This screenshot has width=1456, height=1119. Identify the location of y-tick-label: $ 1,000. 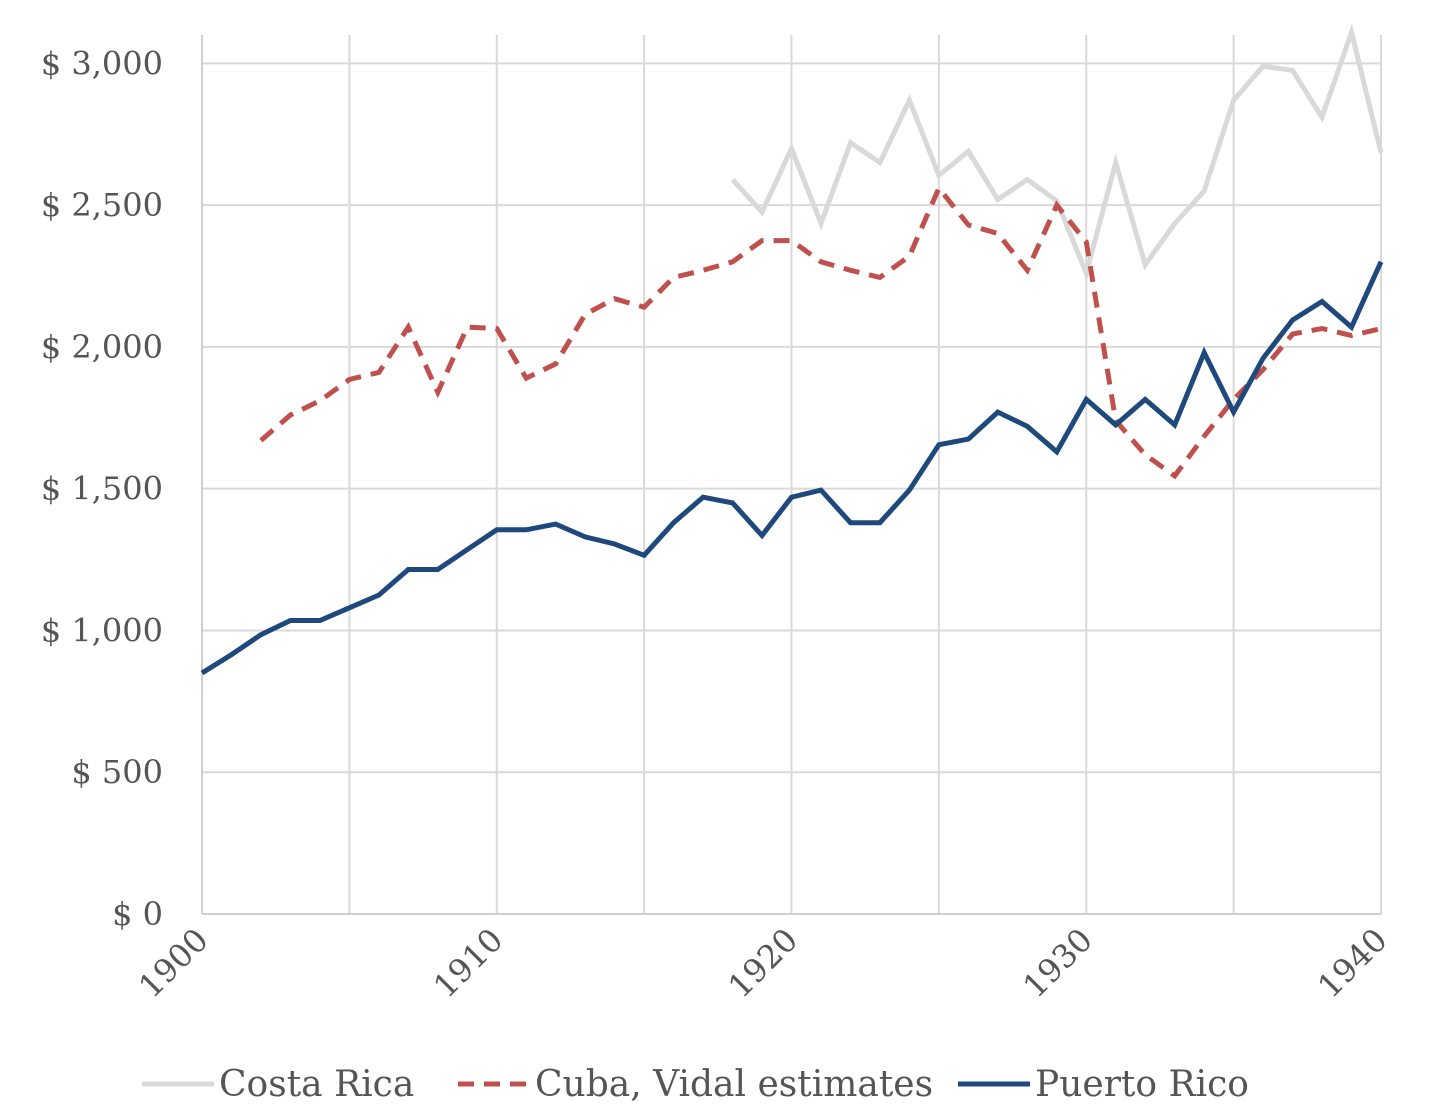
(102, 630).